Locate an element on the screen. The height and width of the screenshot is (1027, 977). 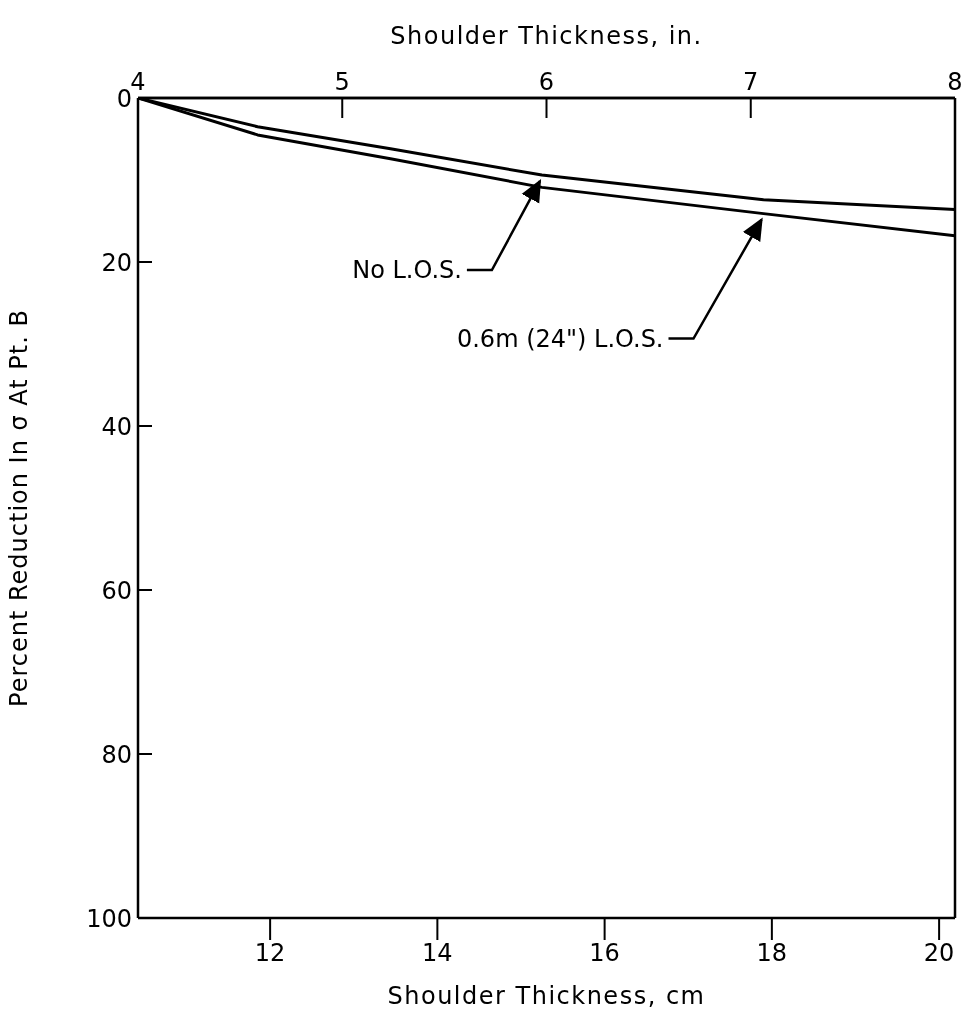
y-axis-title: Percent Reduction In σ At Pt. B is located at coordinates (18, 508).